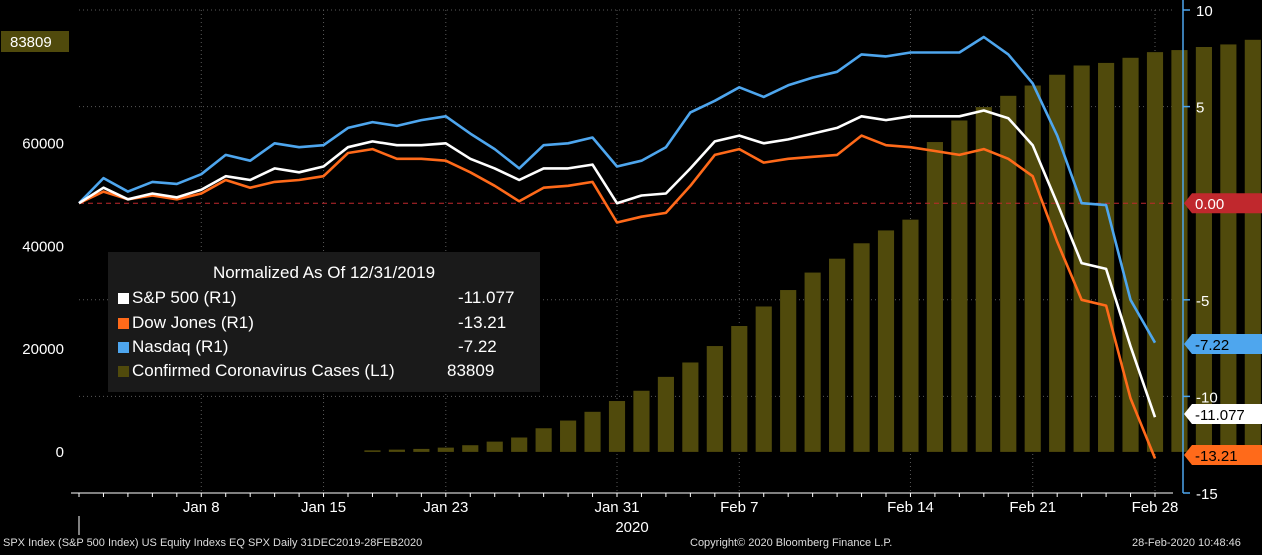 The width and height of the screenshot is (1262, 555). Describe the element at coordinates (1032, 507) in the screenshot. I see `x-axis-tick-label: Feb 21` at that location.